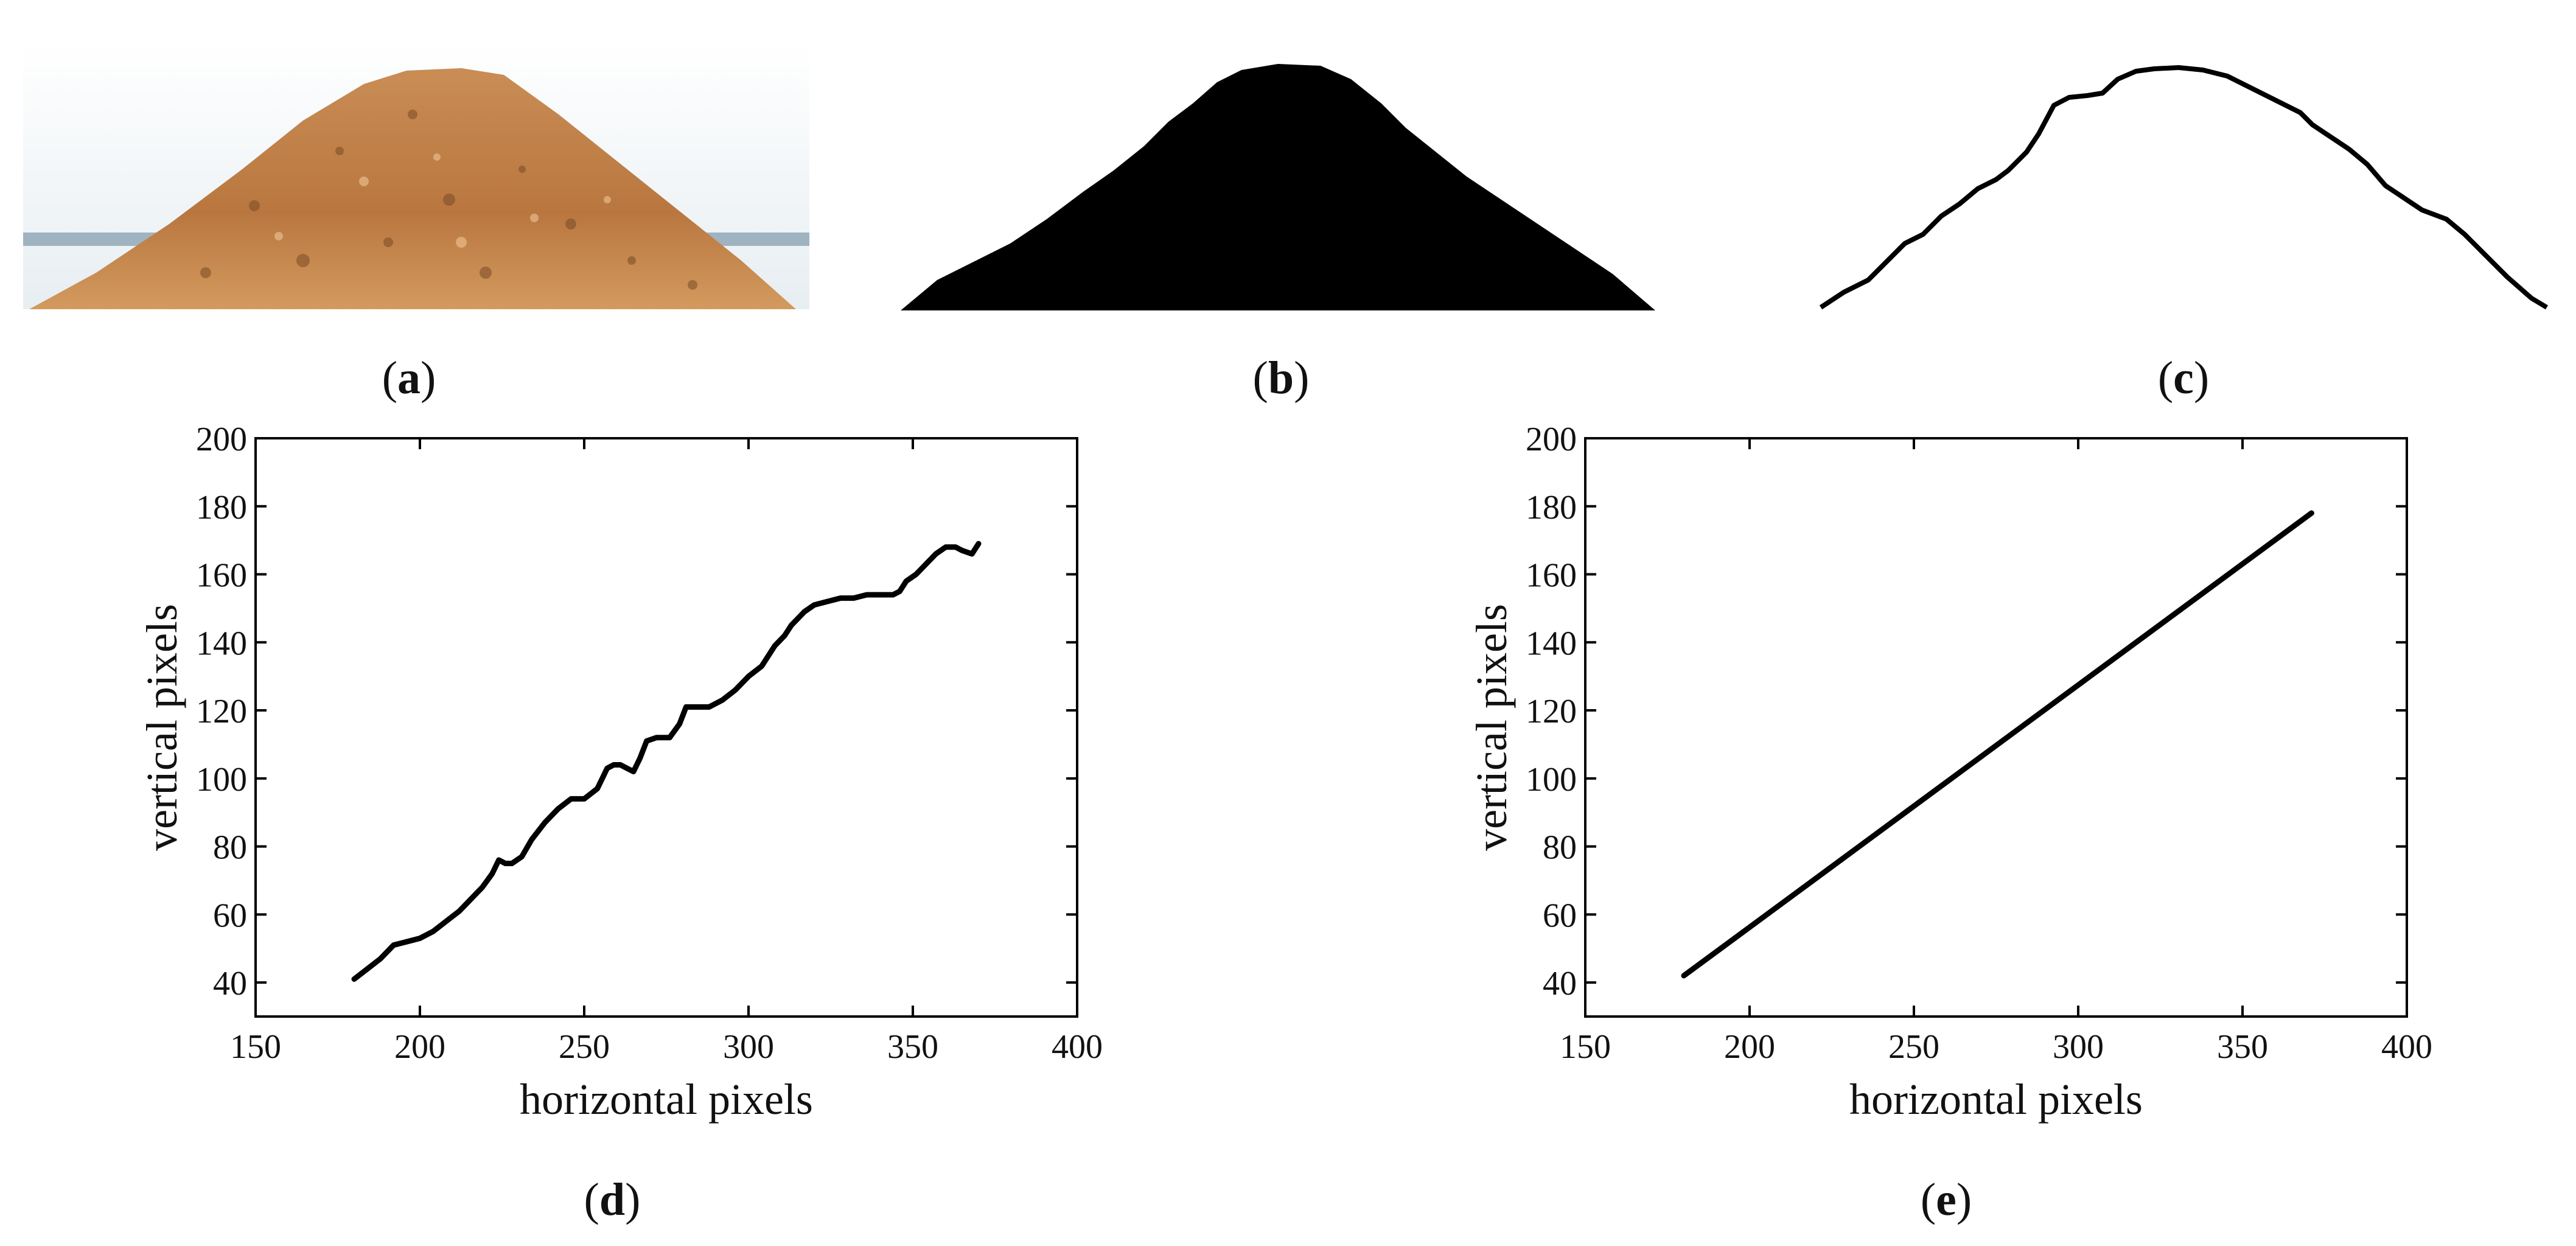  What do you see at coordinates (2183, 378) in the screenshot?
I see `panel-c-caption: (c)` at bounding box center [2183, 378].